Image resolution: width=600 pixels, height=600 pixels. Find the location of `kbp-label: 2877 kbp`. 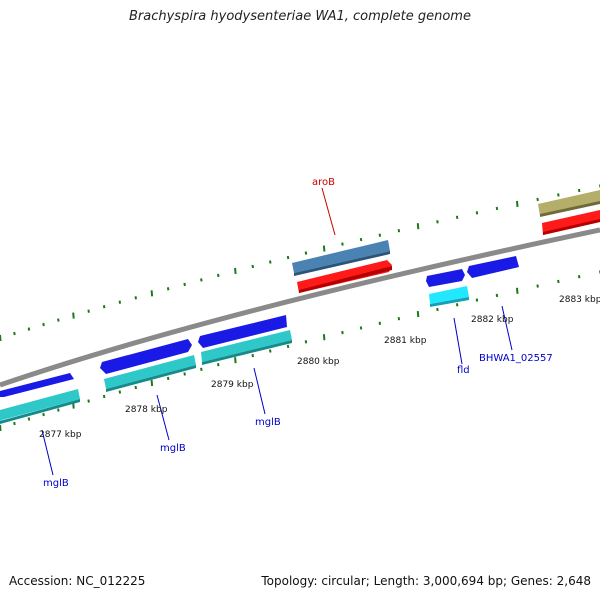

kbp-label: 2877 kbp is located at coordinates (60, 435).